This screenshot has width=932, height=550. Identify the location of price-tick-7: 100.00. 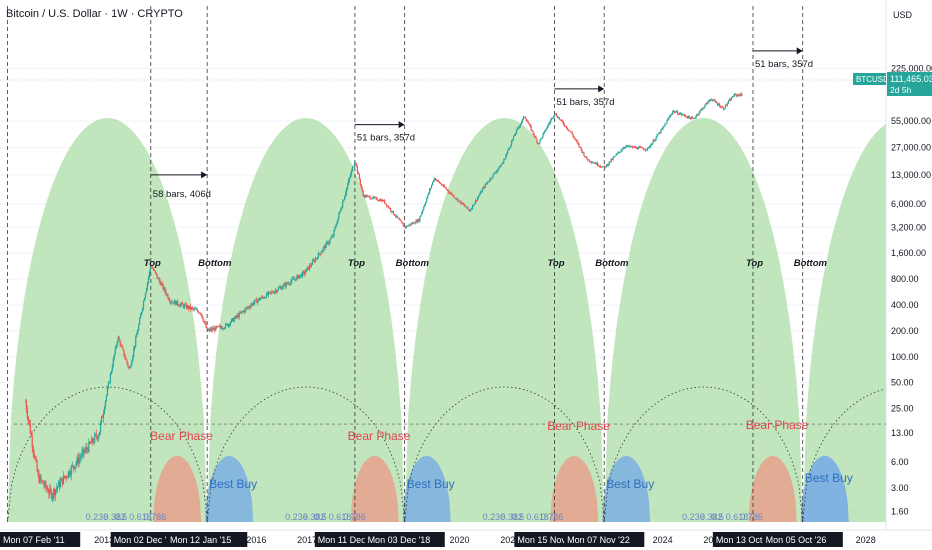
(905, 357).